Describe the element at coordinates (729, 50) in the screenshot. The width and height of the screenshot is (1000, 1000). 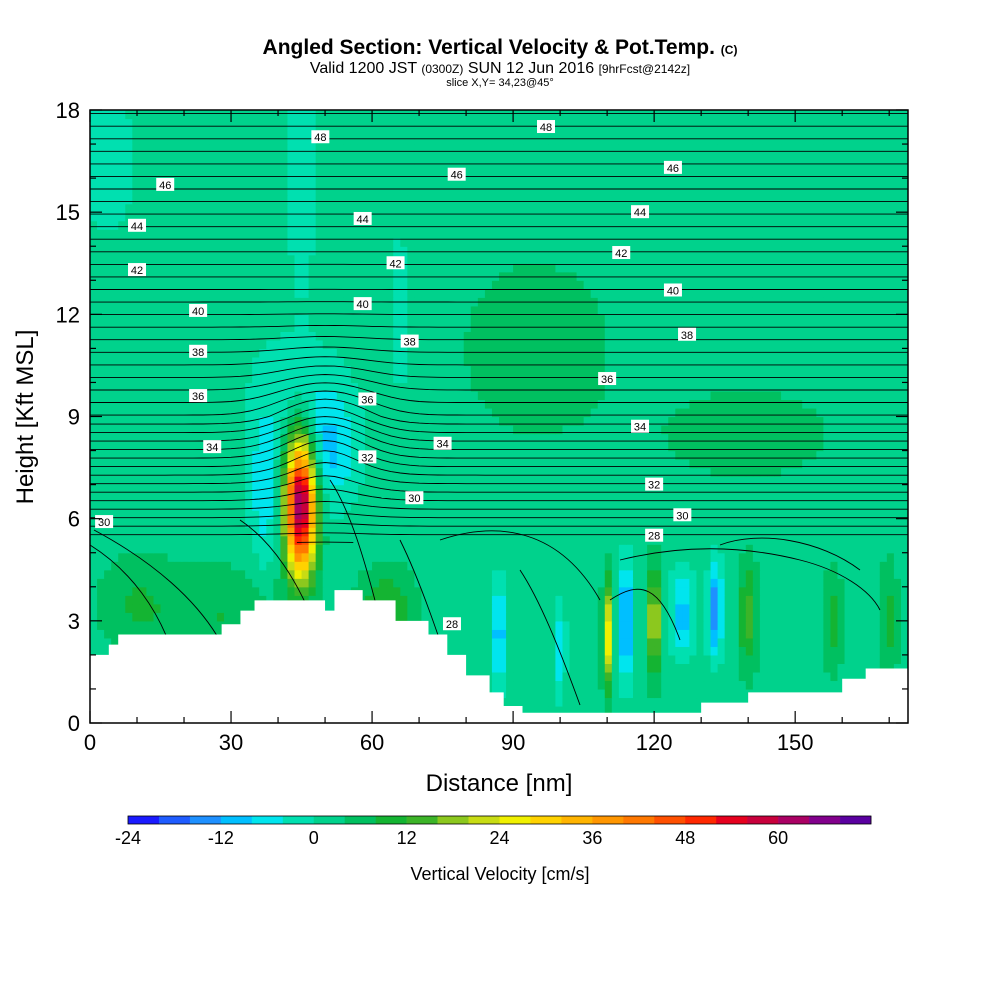
I see `title-suffix: (C)` at that location.